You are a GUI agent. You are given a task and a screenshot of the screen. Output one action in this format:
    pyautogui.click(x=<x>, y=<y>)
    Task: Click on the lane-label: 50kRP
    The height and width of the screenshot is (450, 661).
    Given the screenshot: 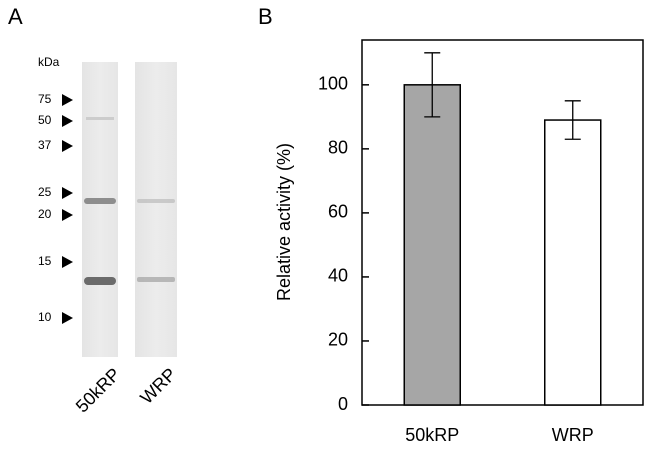 What is the action you would take?
    pyautogui.click(x=98, y=390)
    